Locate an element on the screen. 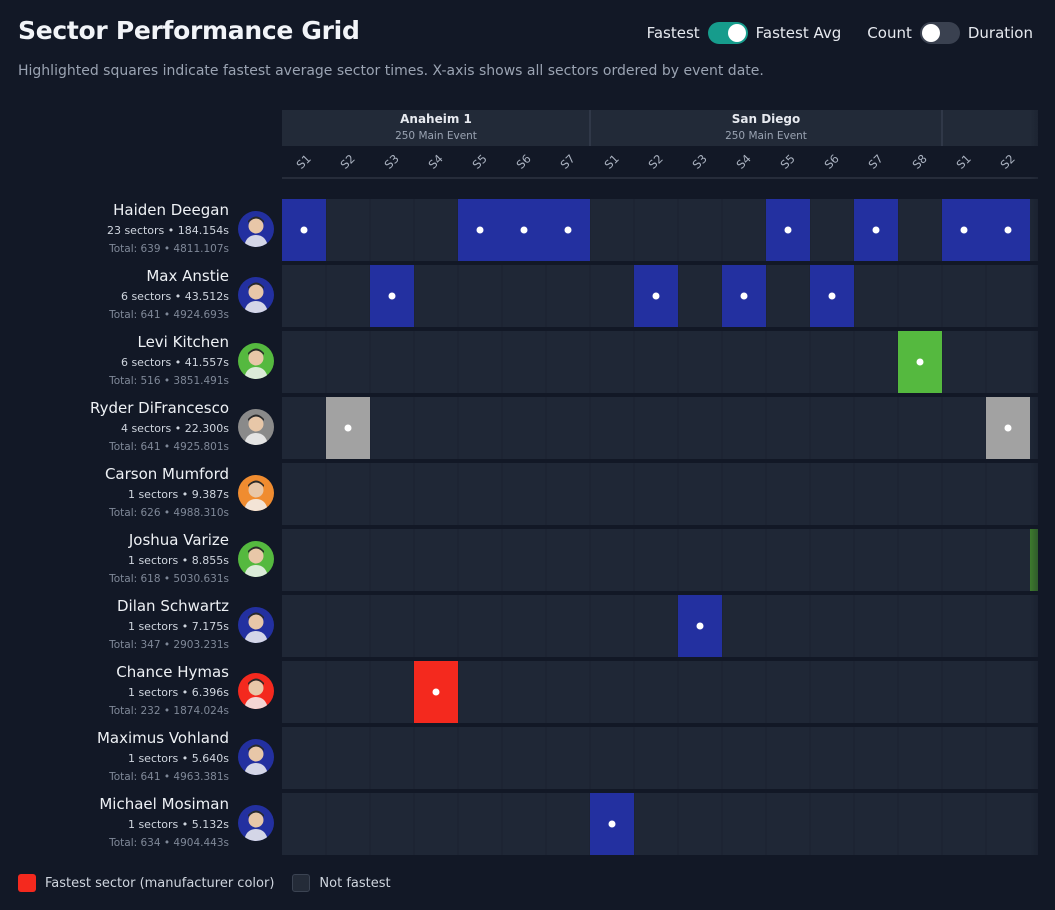  rider-stats: 1 sectors • 5.132s is located at coordinates (178, 824).